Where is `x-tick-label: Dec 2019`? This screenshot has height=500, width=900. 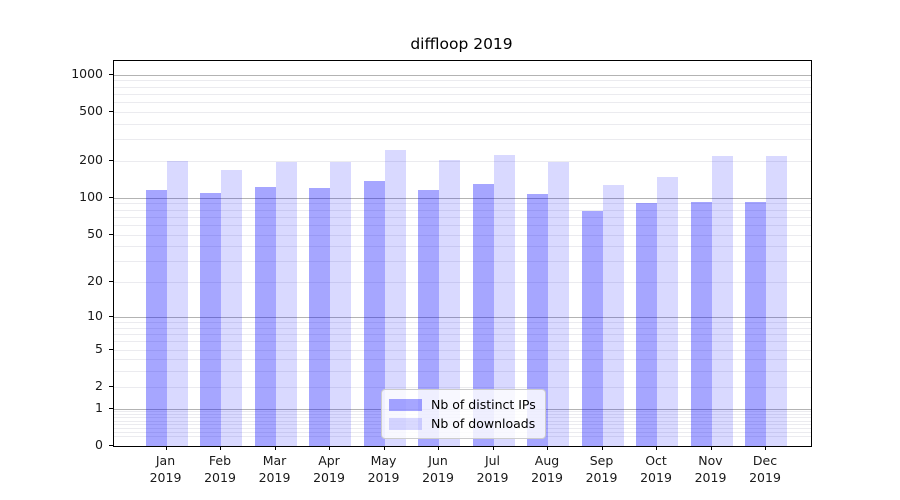
x-tick-label: Dec 2019 is located at coordinates (765, 469).